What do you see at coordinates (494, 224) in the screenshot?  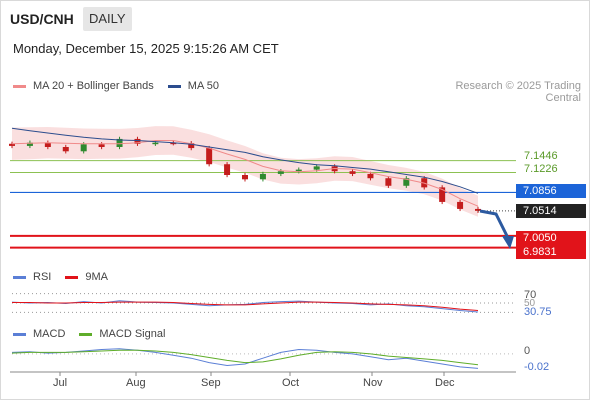 I see `forecast-arrow` at bounding box center [494, 224].